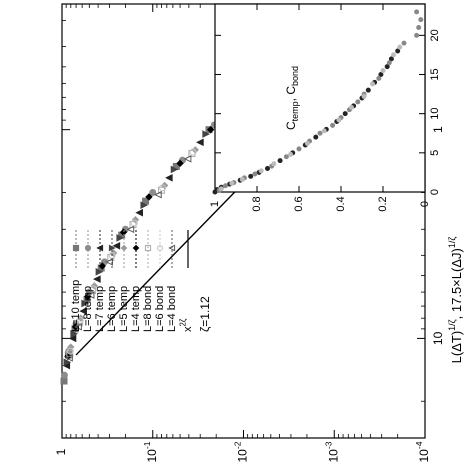 Image resolution: width=474 pixels, height=474 pixels. I want to click on y-tick-label: 10-2, so click(241, 451).